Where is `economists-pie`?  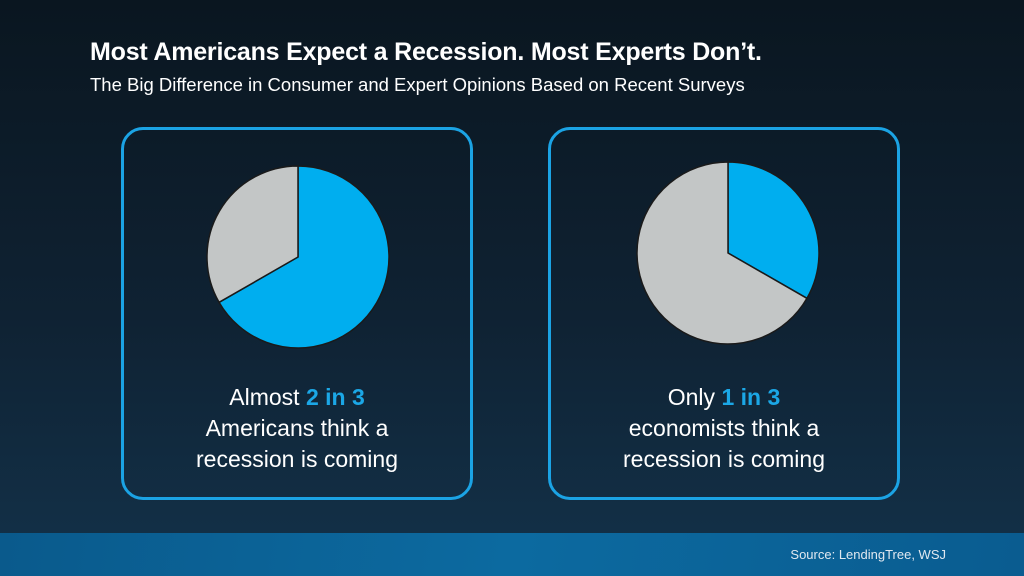 economists-pie is located at coordinates (728, 253).